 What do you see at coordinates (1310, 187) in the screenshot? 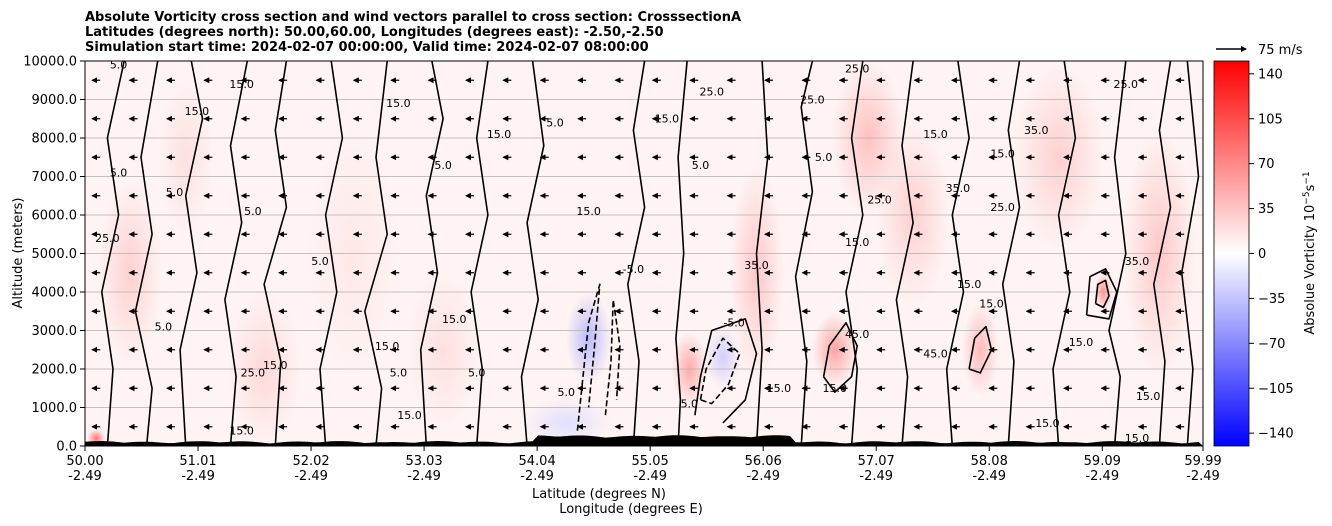
I see `colorbar-label-unit: s` at bounding box center [1310, 187].